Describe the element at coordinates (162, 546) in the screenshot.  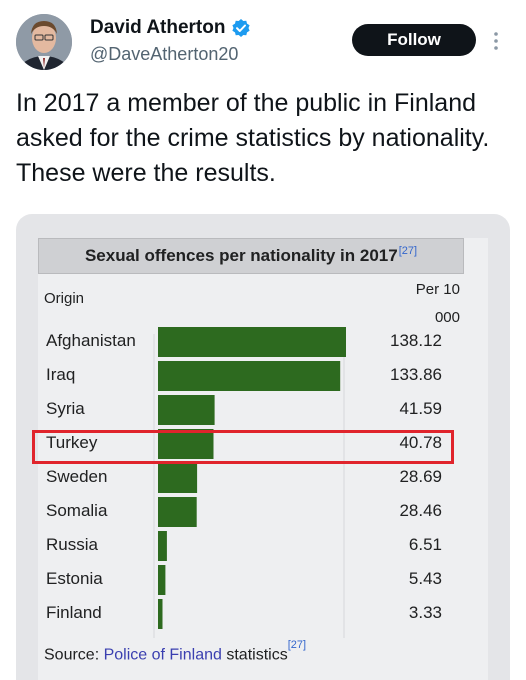
I see `bar-russia` at that location.